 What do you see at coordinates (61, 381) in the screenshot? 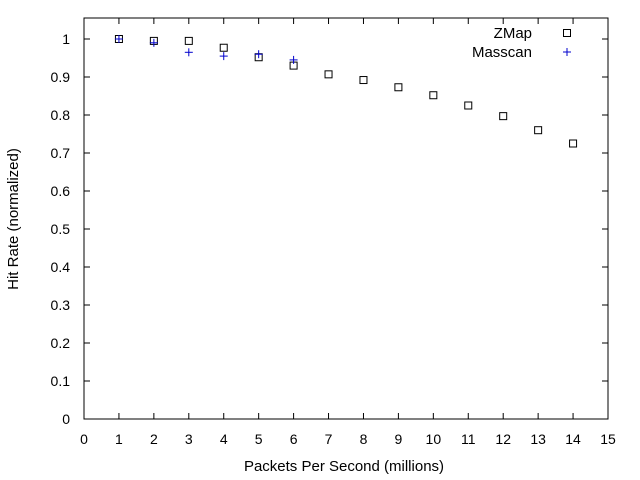
I see `y-tick-label: 0.1` at bounding box center [61, 381].